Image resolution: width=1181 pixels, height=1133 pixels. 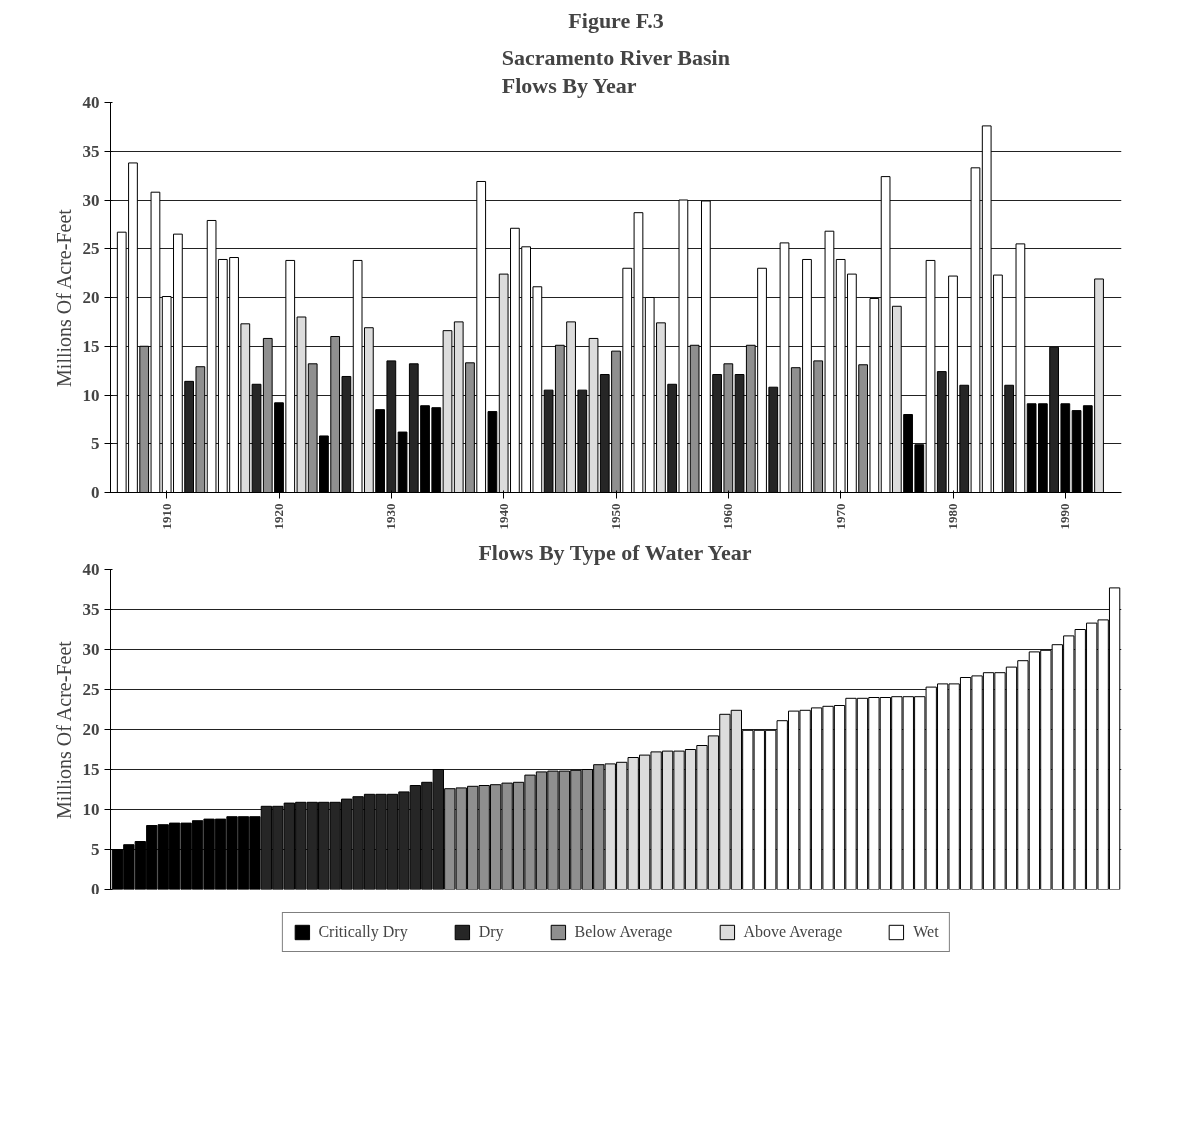 What do you see at coordinates (278, 516) in the screenshot?
I see `x-tick-label: 1920` at bounding box center [278, 516].